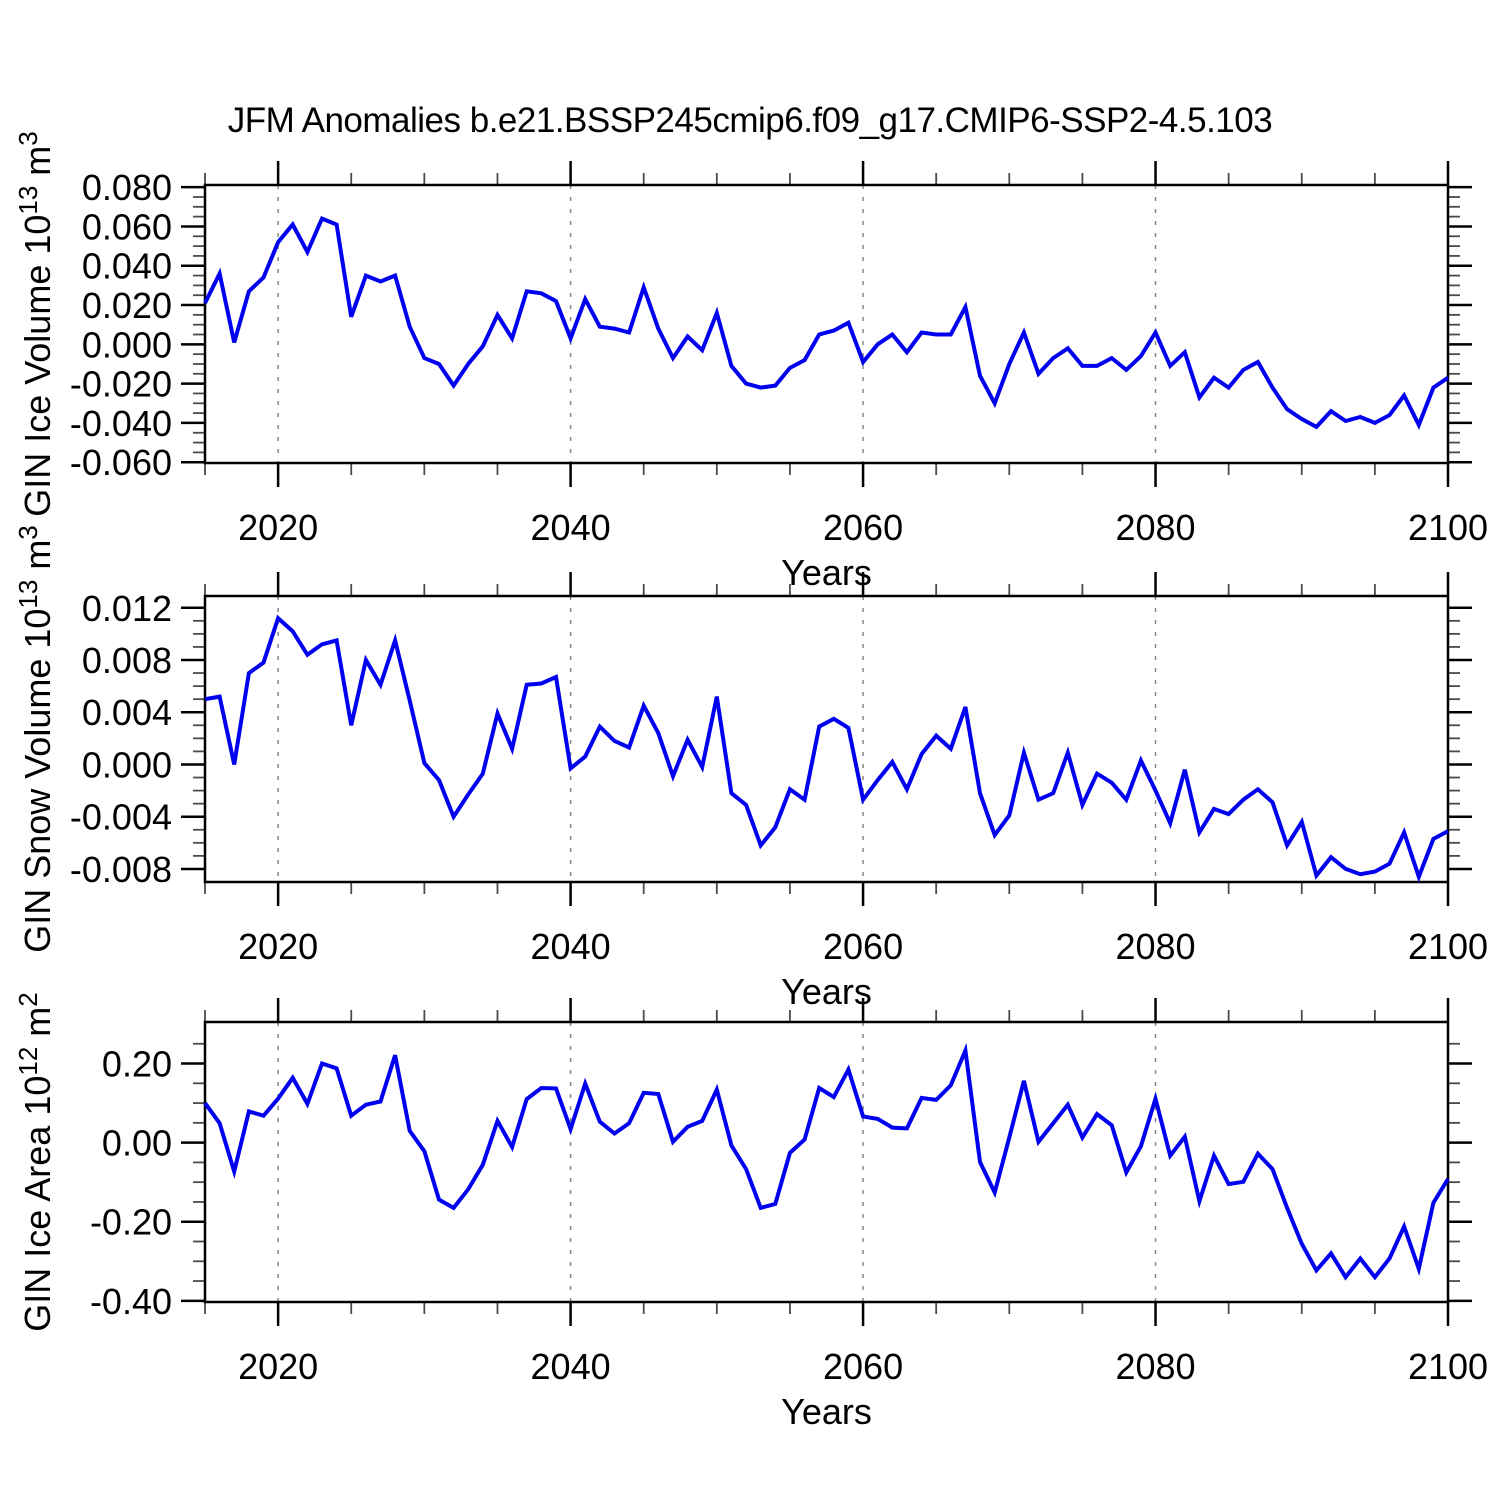 This screenshot has width=1500, height=1500. What do you see at coordinates (137, 1064) in the screenshot?
I see `y-tick-label: 0.20` at bounding box center [137, 1064].